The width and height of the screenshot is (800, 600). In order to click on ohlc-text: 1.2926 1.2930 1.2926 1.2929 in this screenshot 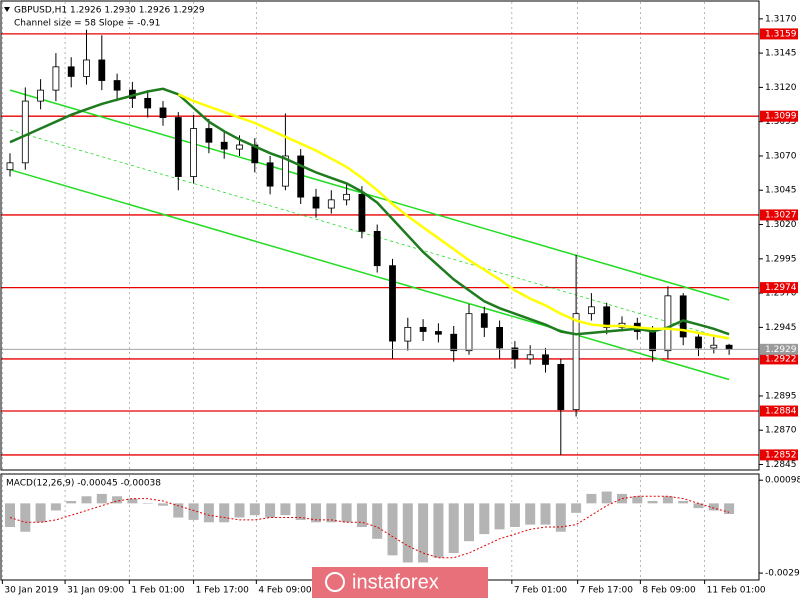, I will do `click(137, 11)`.